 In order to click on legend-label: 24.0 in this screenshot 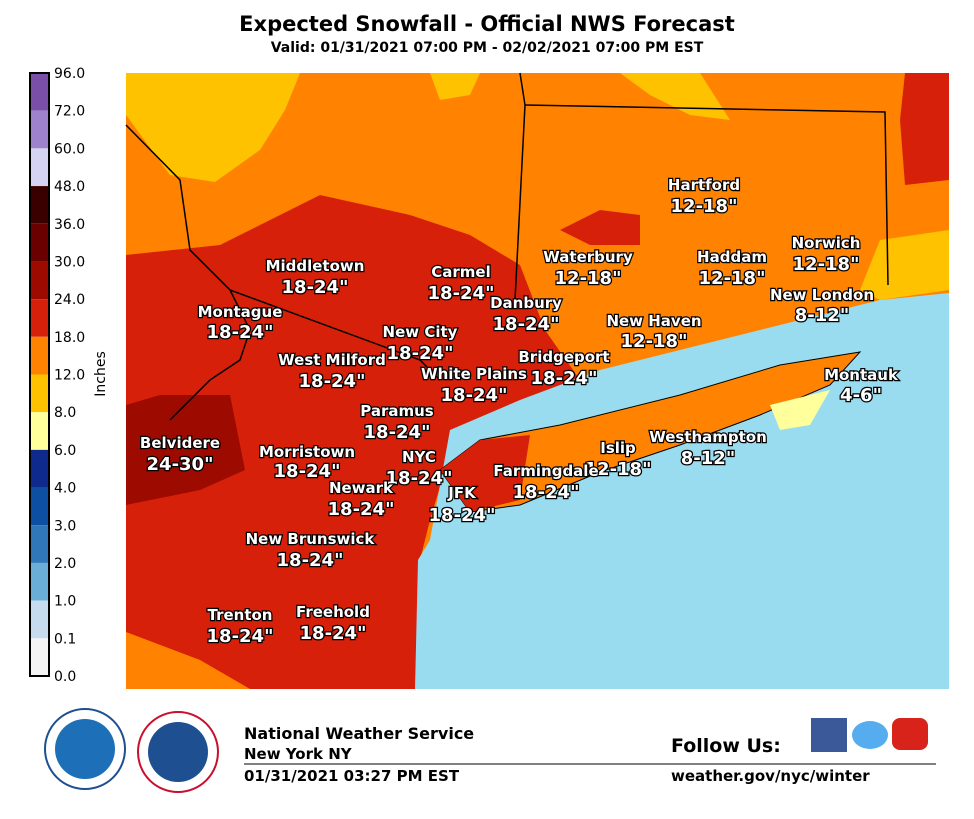, I will do `click(69, 300)`.